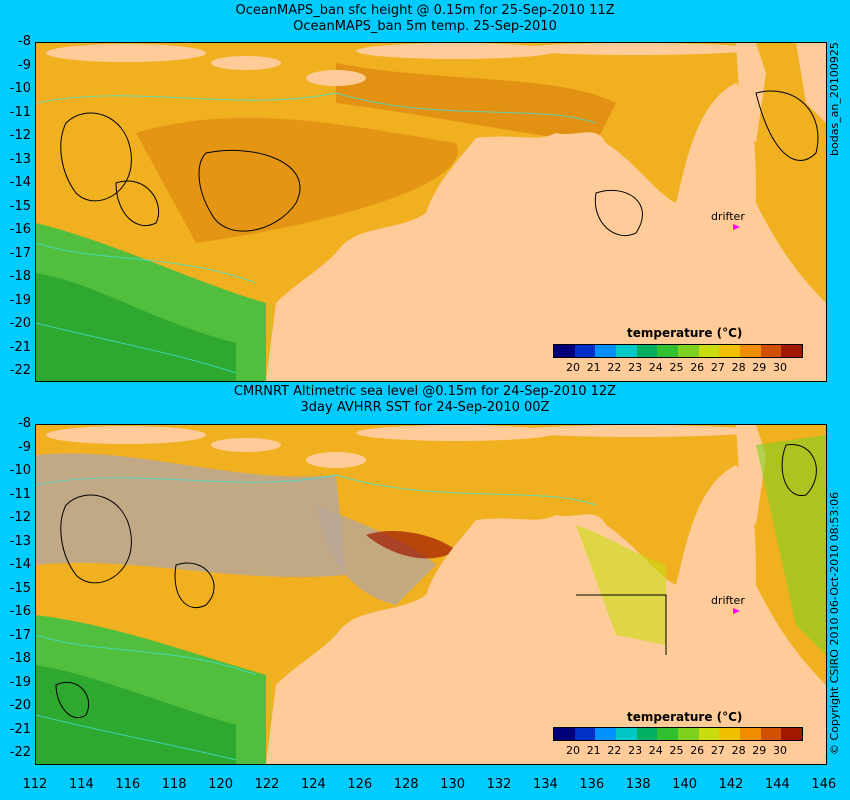 This screenshot has width=850, height=800. Describe the element at coordinates (24, 65) in the screenshot. I see `top-lat-label: -9` at that location.